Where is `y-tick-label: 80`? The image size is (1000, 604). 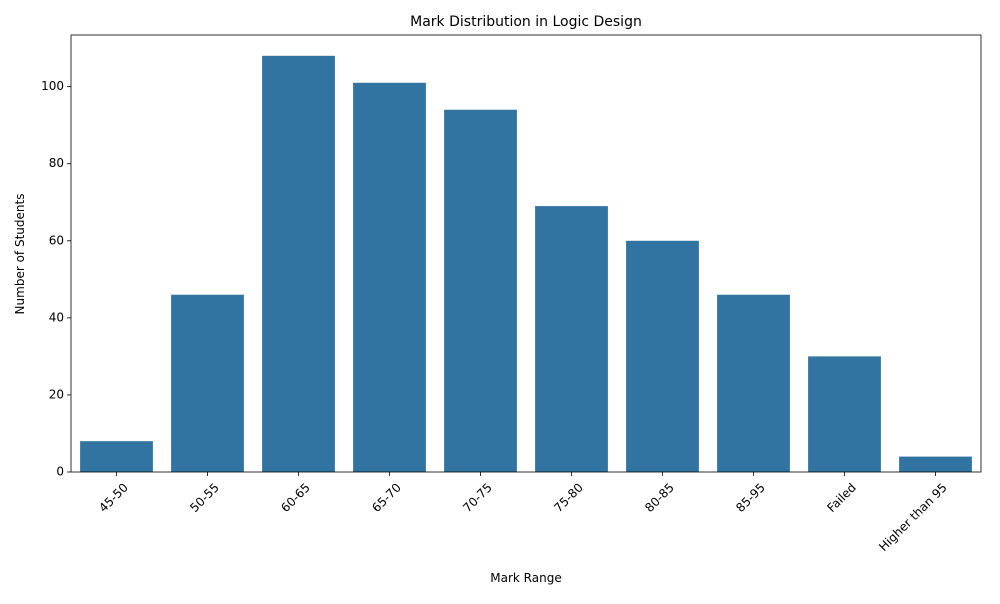
y-tick-label: 80 is located at coordinates (56, 163).